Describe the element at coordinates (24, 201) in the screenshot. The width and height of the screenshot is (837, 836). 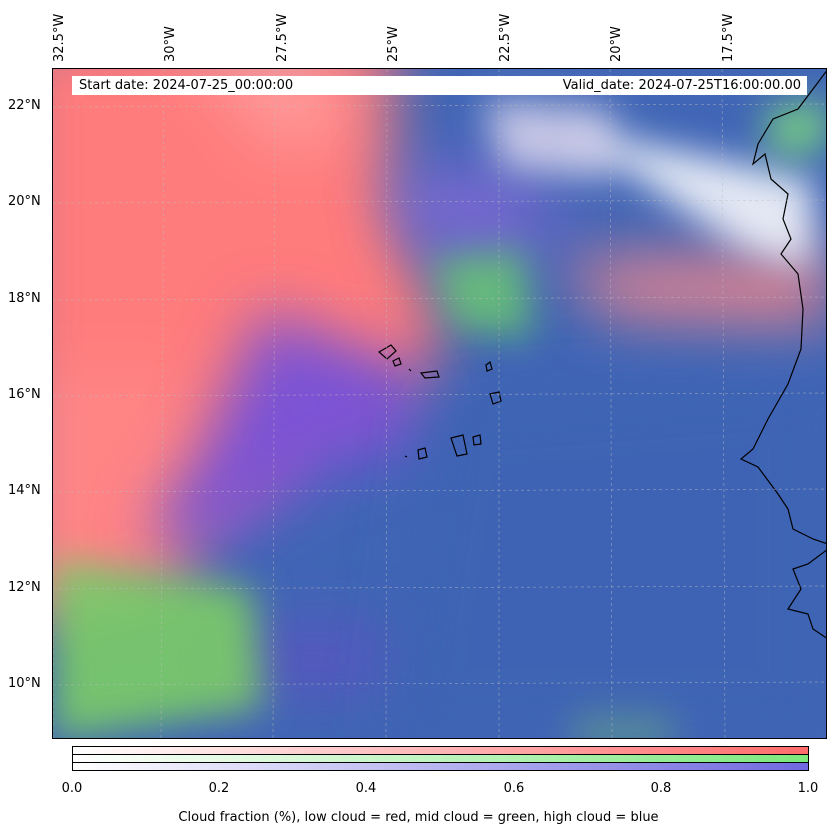
I see `lat-label-20n: 20°N` at that location.